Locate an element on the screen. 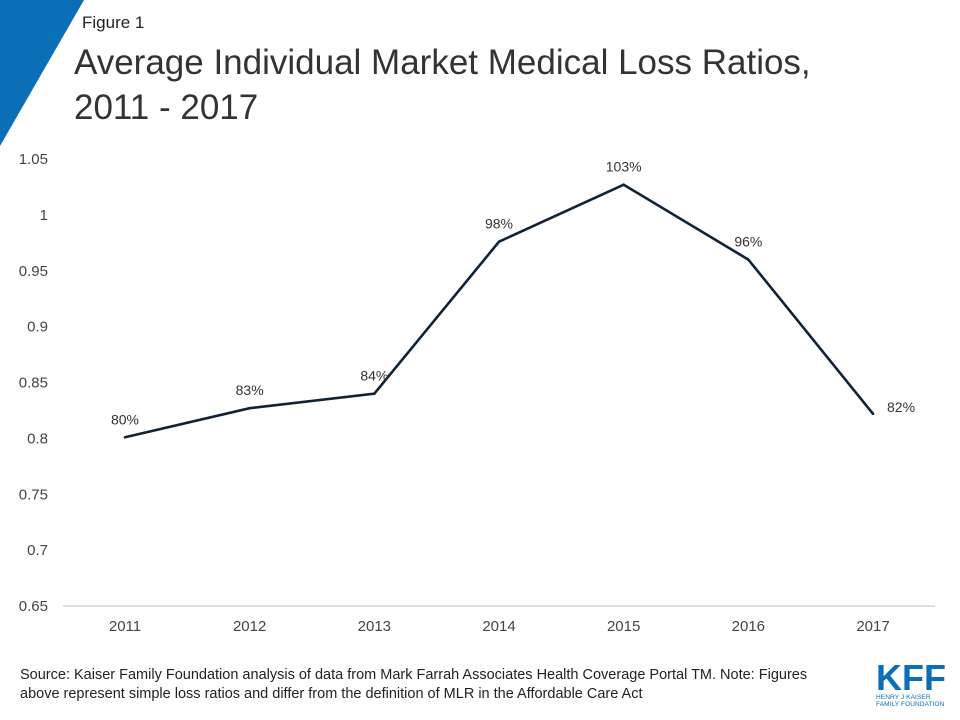  kff-logo-mark: KFF is located at coordinates (911, 676).